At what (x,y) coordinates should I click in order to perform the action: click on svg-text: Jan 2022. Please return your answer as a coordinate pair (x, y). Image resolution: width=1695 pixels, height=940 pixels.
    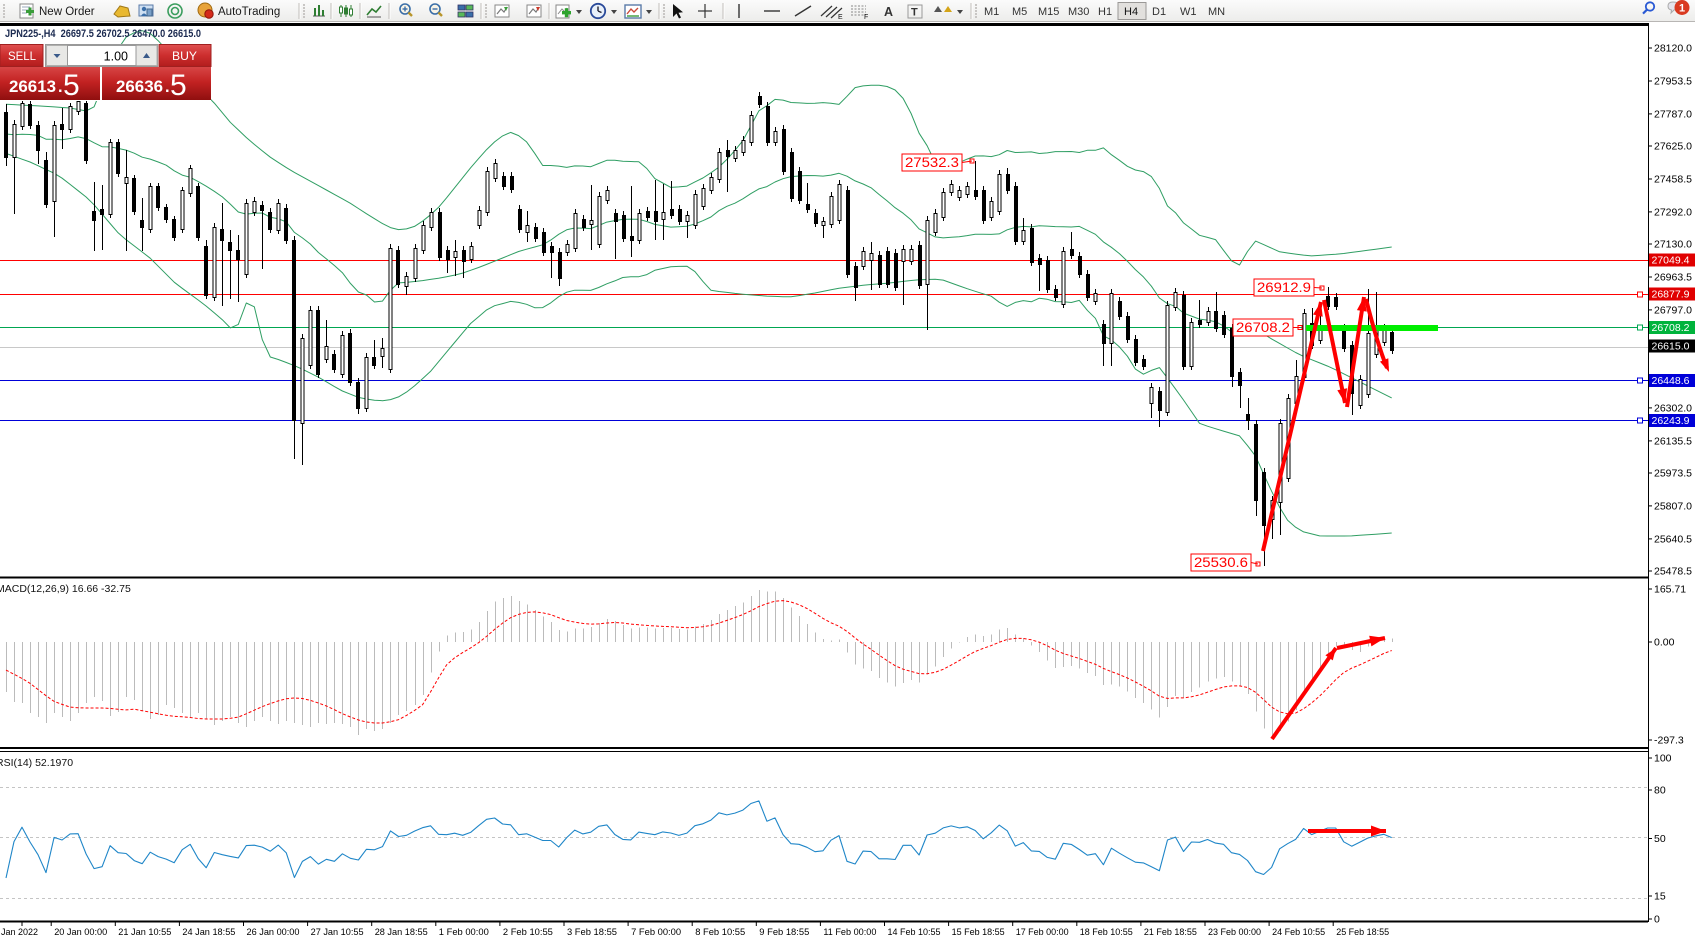
    Looking at the image, I should click on (19, 932).